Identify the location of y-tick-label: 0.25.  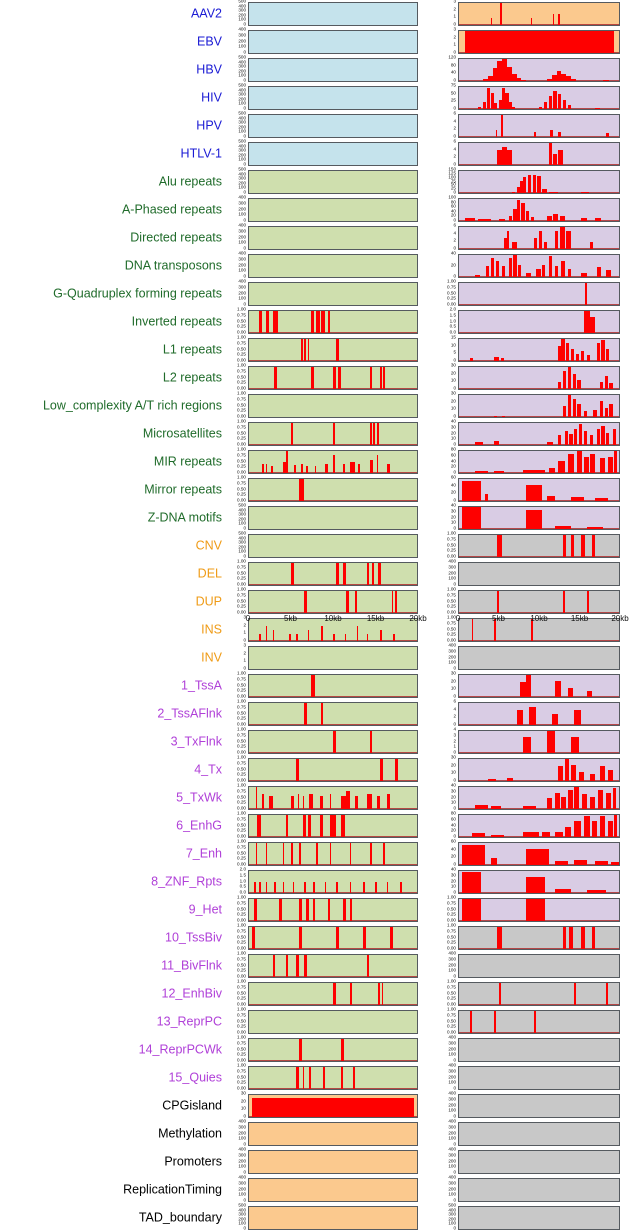
(241, 942).